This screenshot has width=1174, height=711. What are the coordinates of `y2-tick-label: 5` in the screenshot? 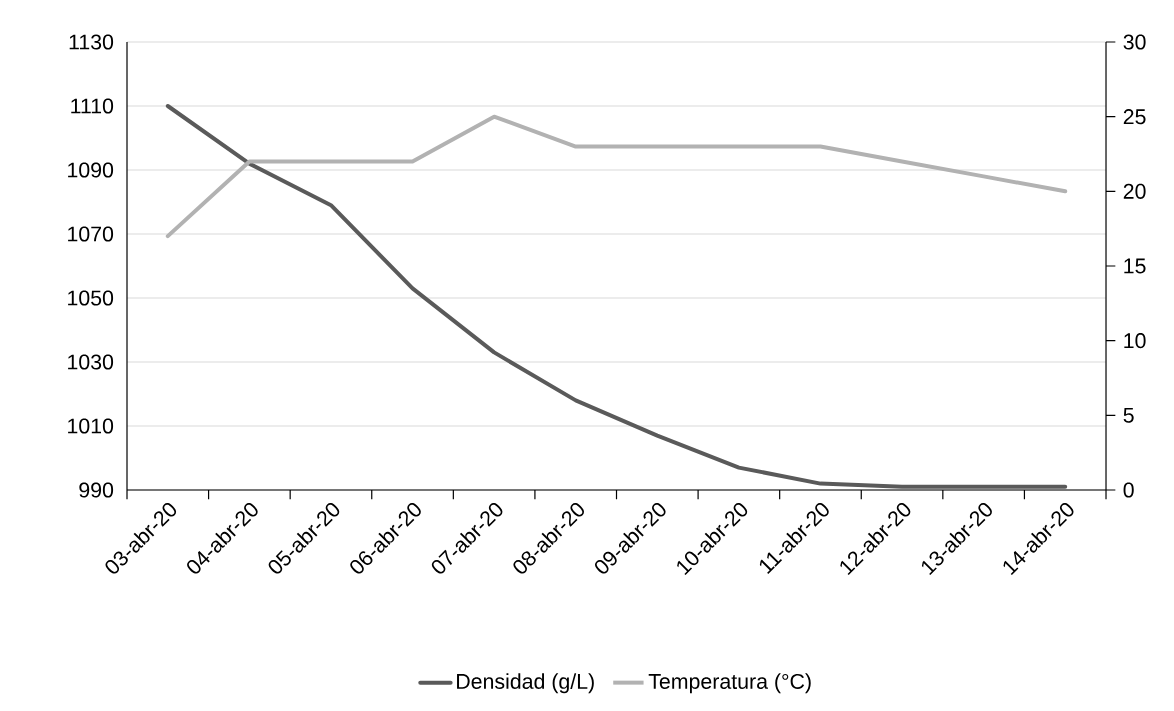 It's located at (1128, 415).